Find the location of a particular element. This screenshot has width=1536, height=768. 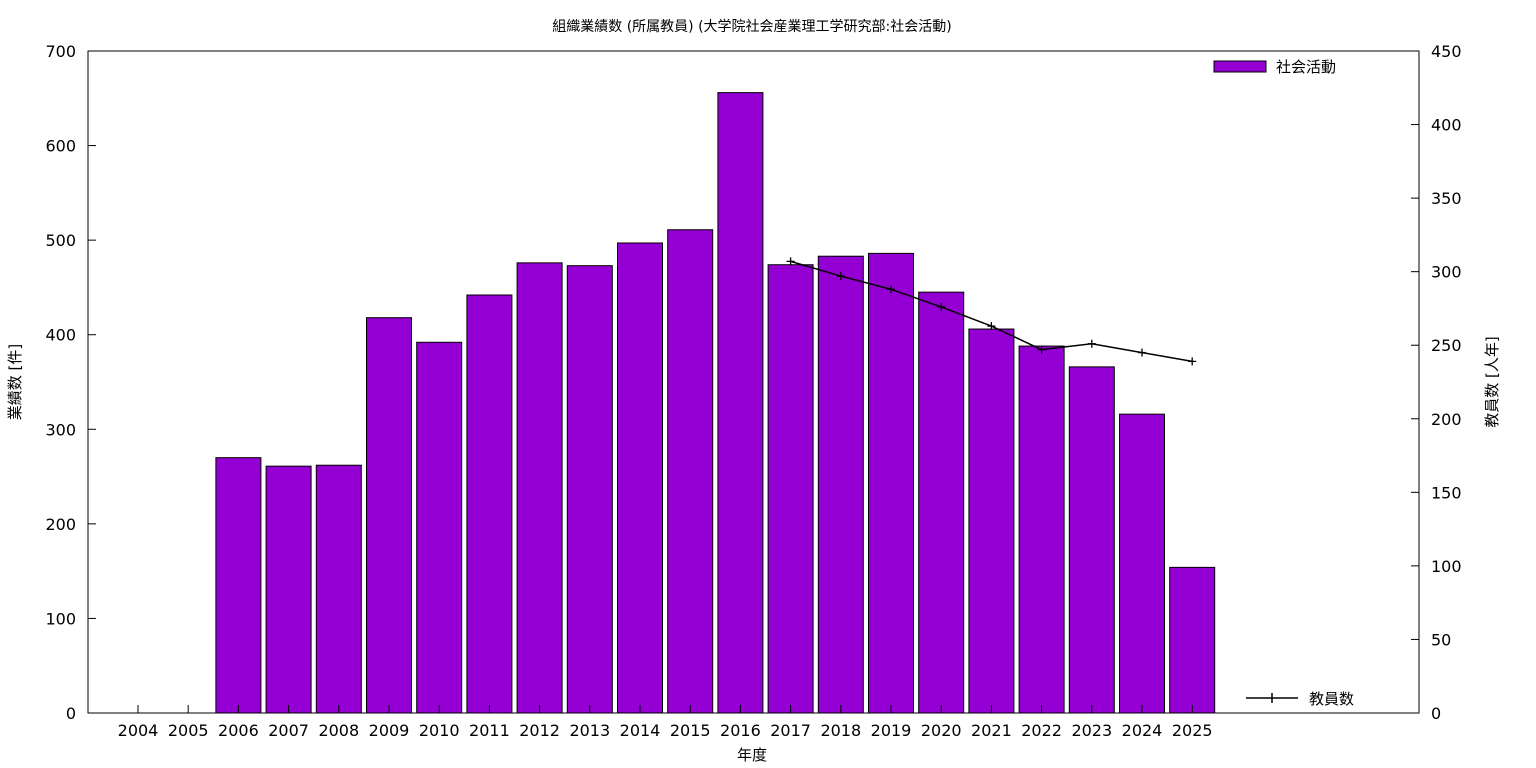

bar-2011 is located at coordinates (489, 504).